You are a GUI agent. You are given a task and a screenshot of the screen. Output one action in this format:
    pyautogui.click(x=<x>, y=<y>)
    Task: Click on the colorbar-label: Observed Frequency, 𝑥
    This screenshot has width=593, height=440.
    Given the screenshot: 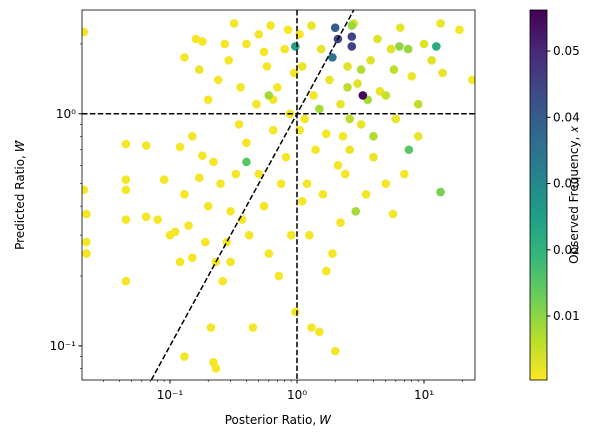 What is the action you would take?
    pyautogui.click(x=574, y=195)
    